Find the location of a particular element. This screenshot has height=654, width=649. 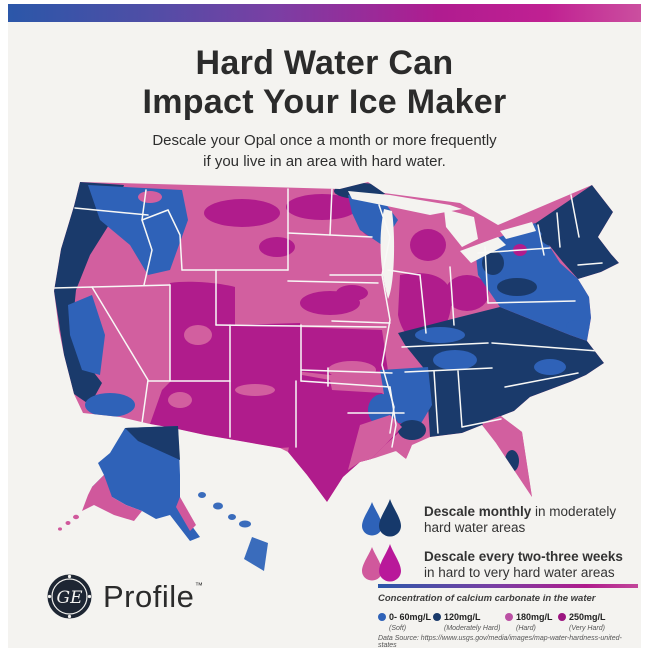

legend-item-soft: 0- 60mg/L (Soft) is located at coordinates (404, 620).